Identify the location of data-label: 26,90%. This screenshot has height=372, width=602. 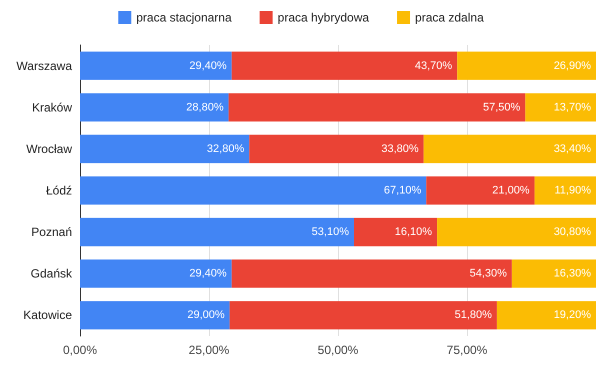
(573, 66).